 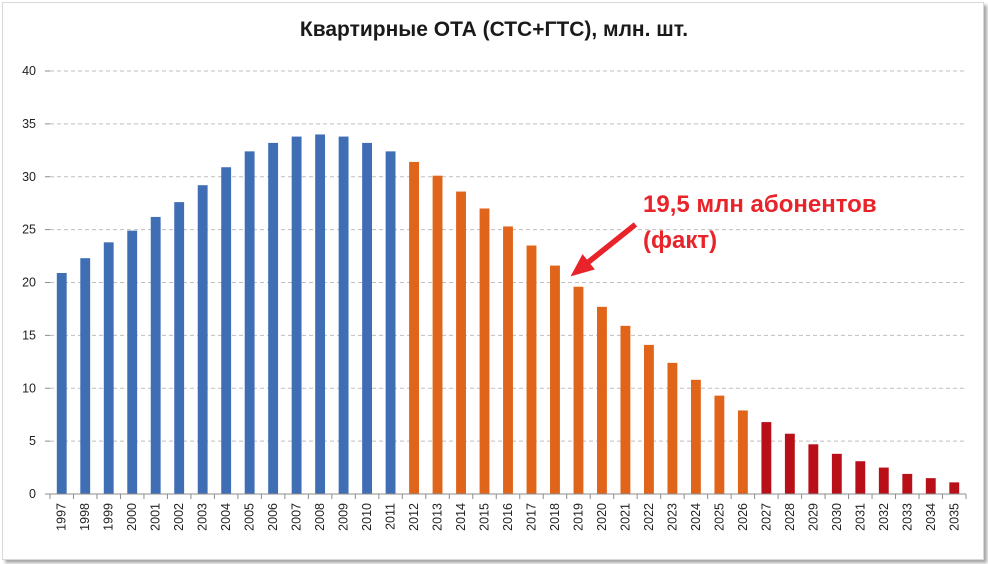 I want to click on x-tick-label: 2001, so click(x=156, y=517).